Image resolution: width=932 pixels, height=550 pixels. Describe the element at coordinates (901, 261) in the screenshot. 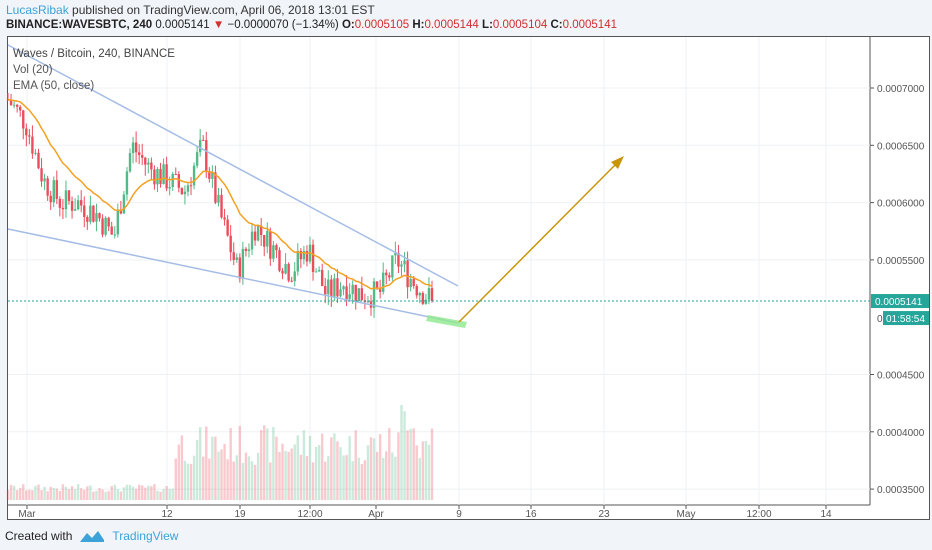

I see `y-tick-label: 0.0005500` at that location.